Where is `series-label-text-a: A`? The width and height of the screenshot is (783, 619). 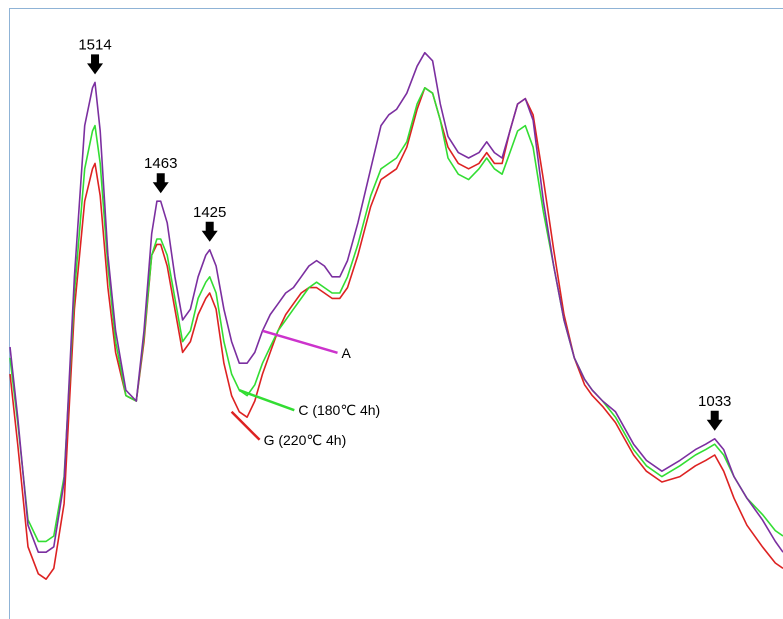 series-label-text-a: A is located at coordinates (347, 353).